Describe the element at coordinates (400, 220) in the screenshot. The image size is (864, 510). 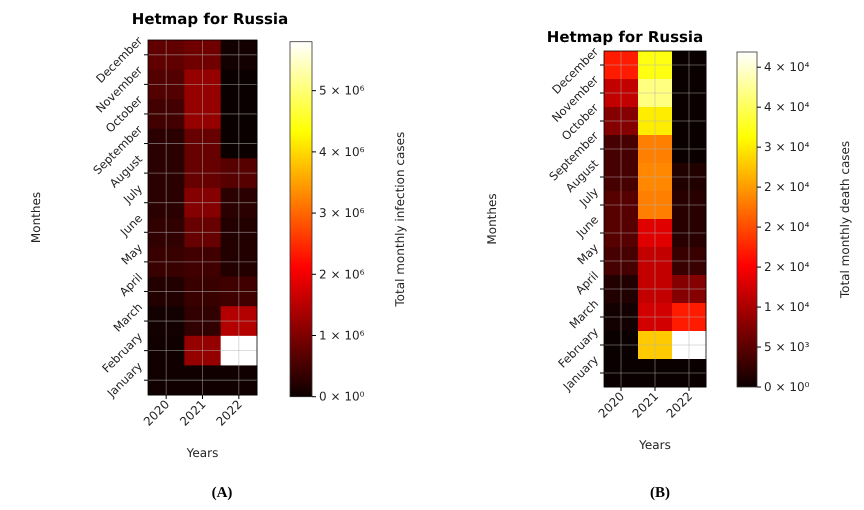
I see `color-bar-title: Total monthly infection cases` at that location.